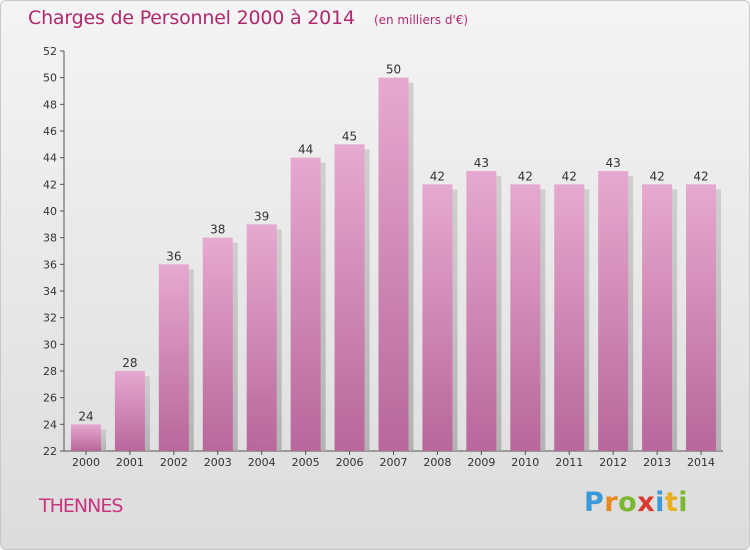 This screenshot has width=750, height=550. What do you see at coordinates (218, 462) in the screenshot?
I see `x-tick-label: 2003` at bounding box center [218, 462].